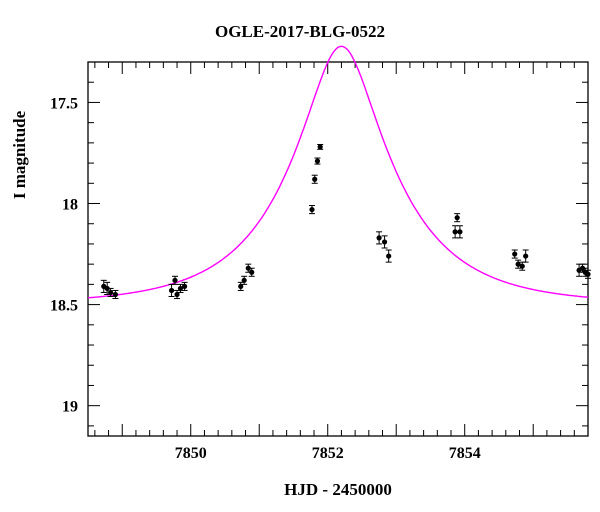  I want to click on chart-title: OGLE-2017-BLG-0522, so click(299, 31).